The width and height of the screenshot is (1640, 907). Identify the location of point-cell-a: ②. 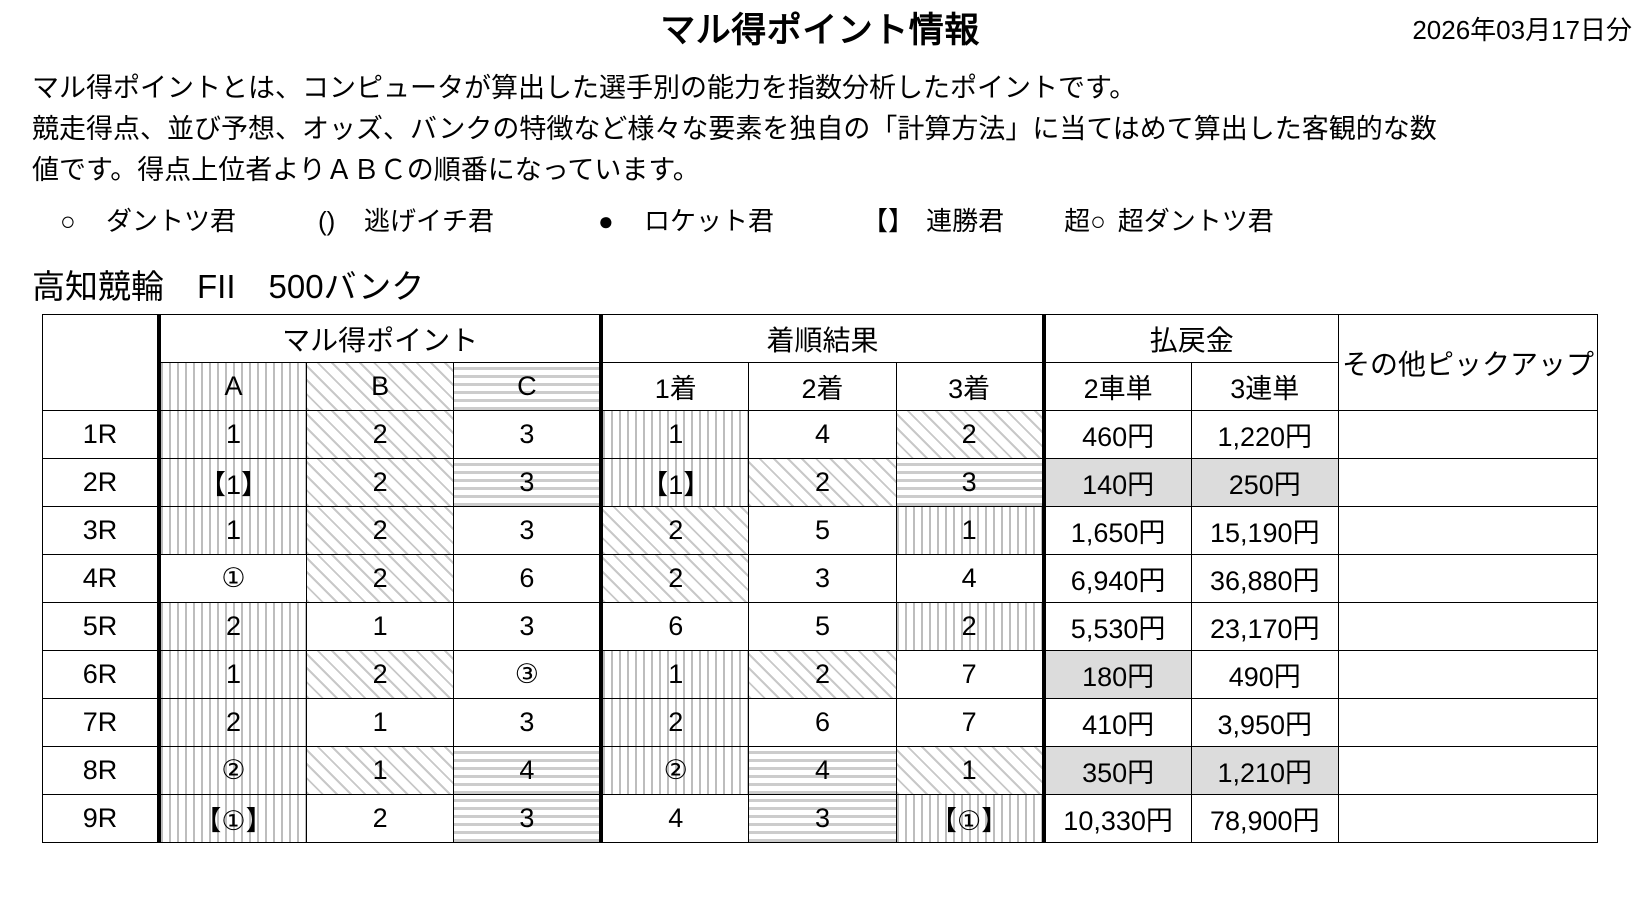
(232, 771).